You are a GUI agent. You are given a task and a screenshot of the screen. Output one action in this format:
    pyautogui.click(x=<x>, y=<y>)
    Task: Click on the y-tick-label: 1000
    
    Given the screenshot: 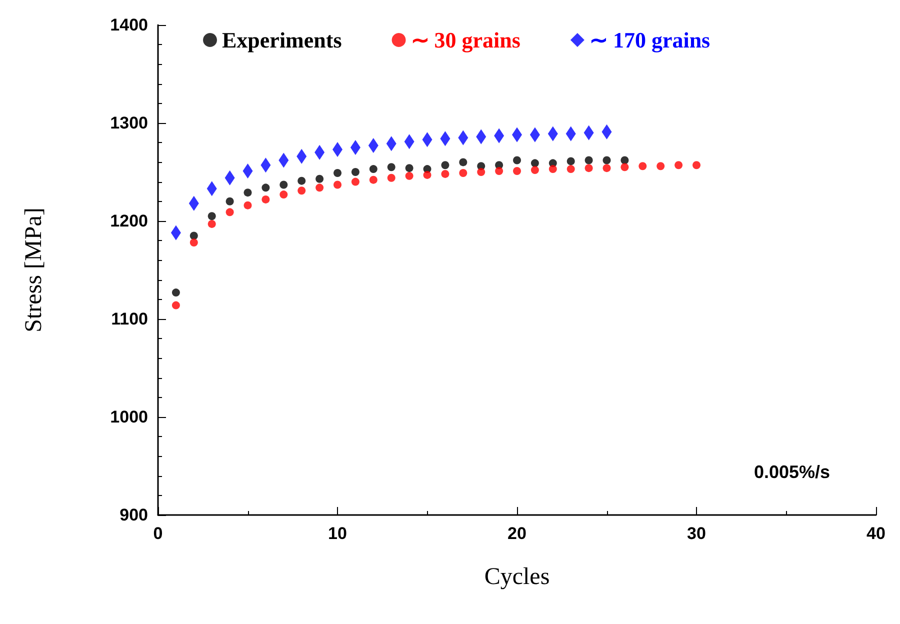 What is the action you would take?
    pyautogui.click(x=129, y=417)
    